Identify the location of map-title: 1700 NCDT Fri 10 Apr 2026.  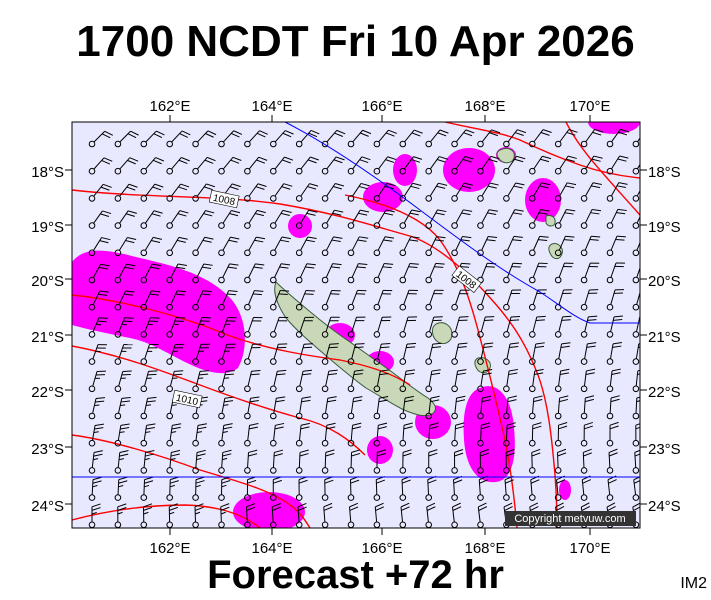
(355, 41).